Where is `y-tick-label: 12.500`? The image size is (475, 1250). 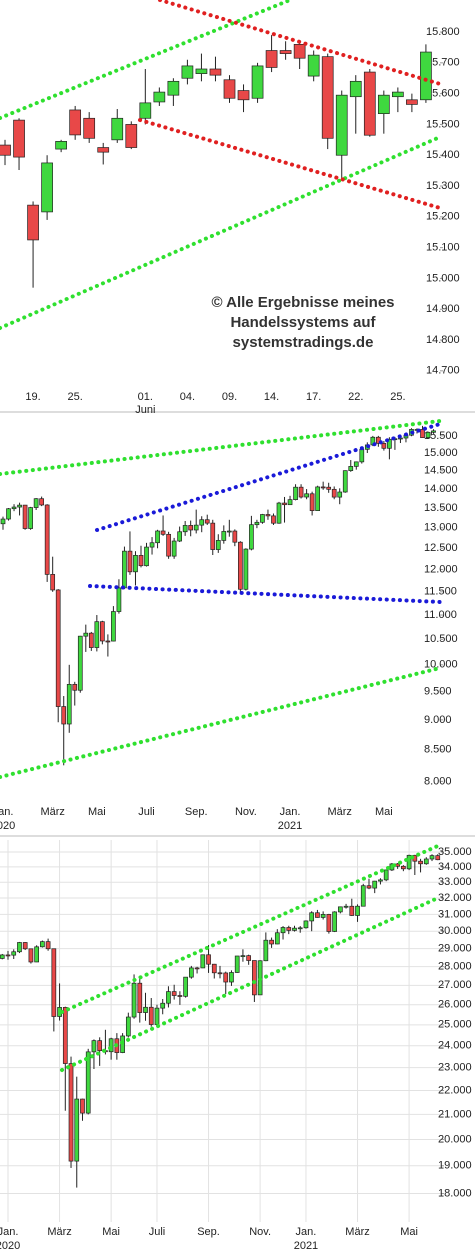
y-tick-label: 12.500 is located at coordinates (441, 548).